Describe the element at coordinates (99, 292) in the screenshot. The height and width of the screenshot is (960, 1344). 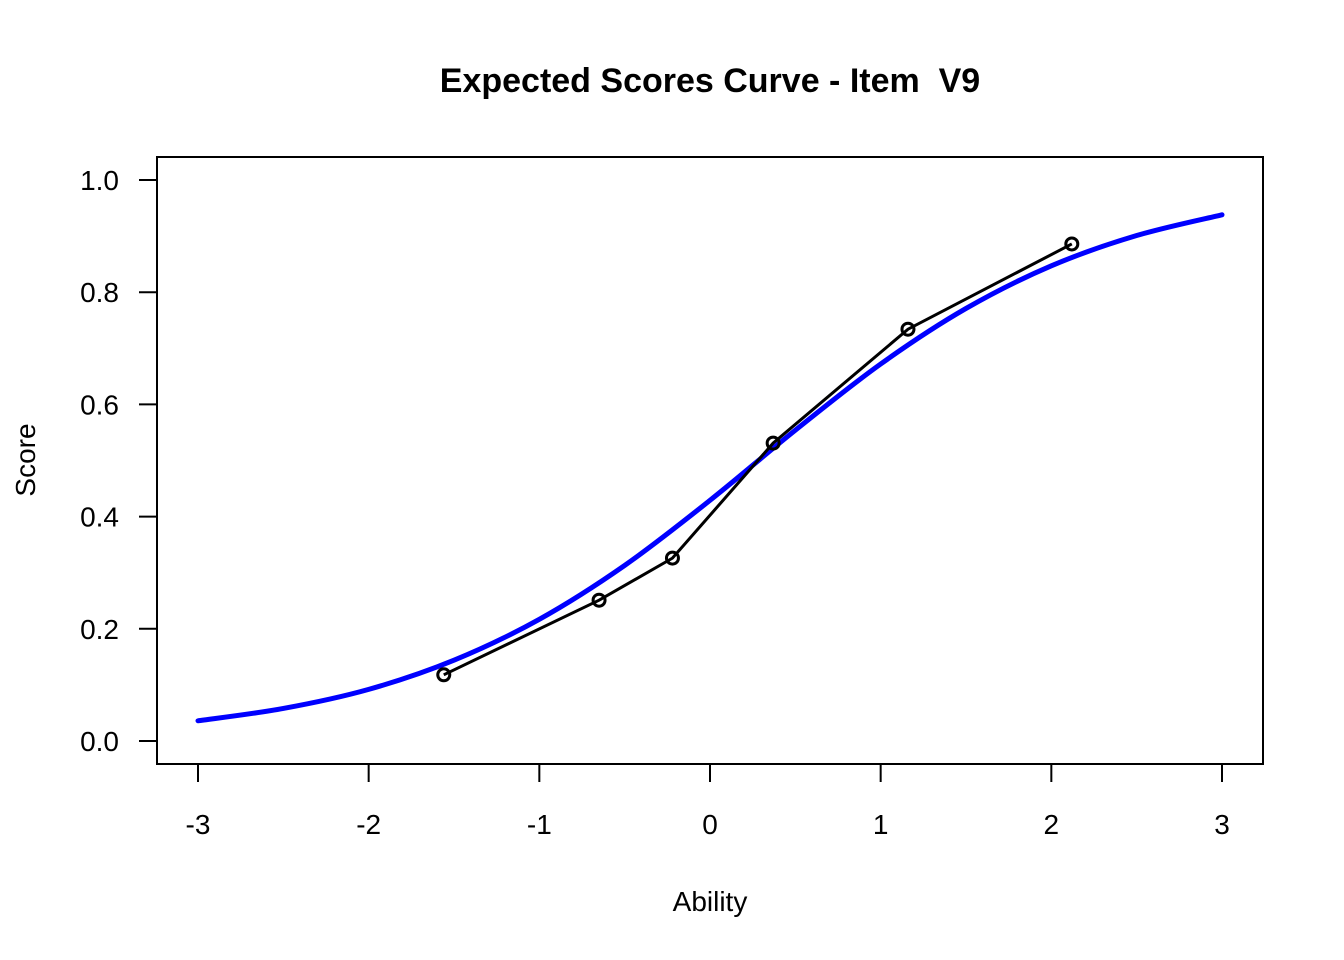
I see `y-tick-label: 0.8` at that location.